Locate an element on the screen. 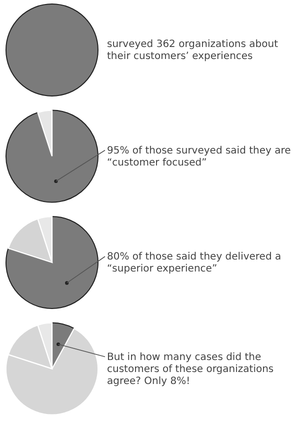  text: But in how many cases did the customers of these organizations agree? Only 8%! is located at coordinates (190, 369).